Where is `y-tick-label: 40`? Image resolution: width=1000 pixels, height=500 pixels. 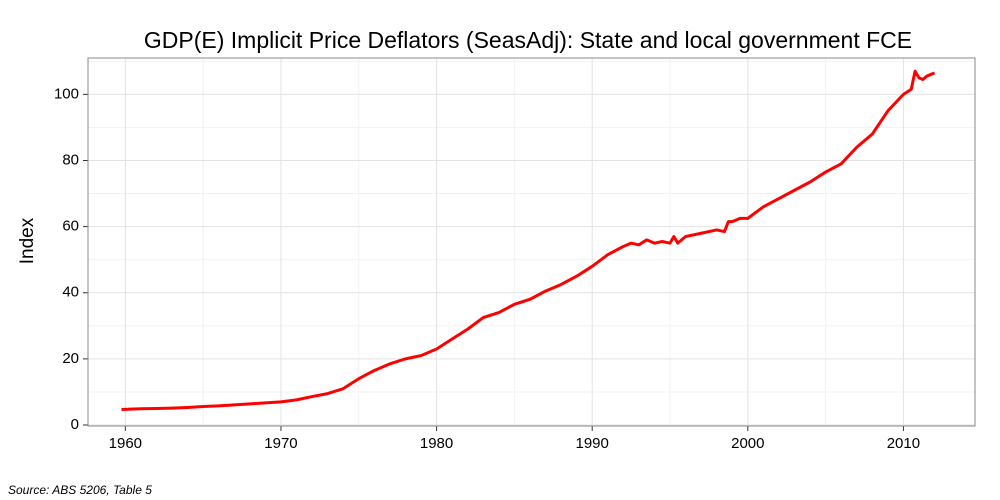
y-tick-label: 40 is located at coordinates (70, 292).